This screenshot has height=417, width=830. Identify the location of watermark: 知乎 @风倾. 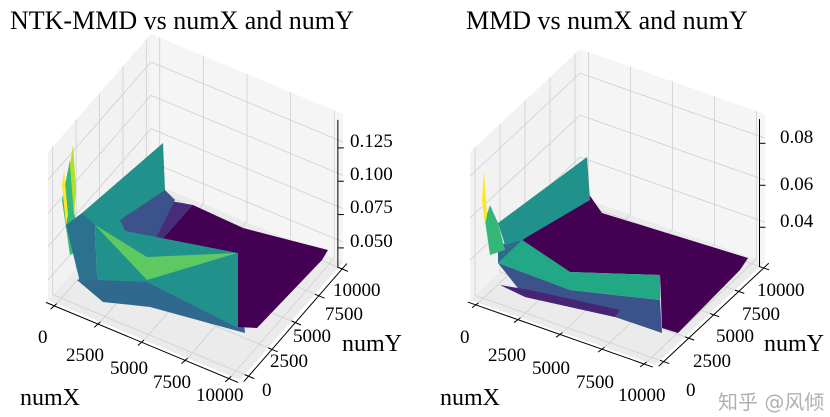
(771, 402).